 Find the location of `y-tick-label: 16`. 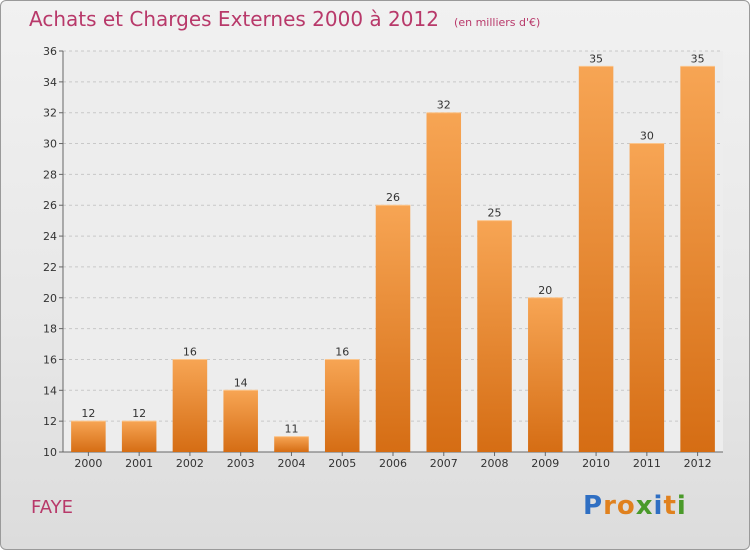

y-tick-label: 16 is located at coordinates (50, 359).